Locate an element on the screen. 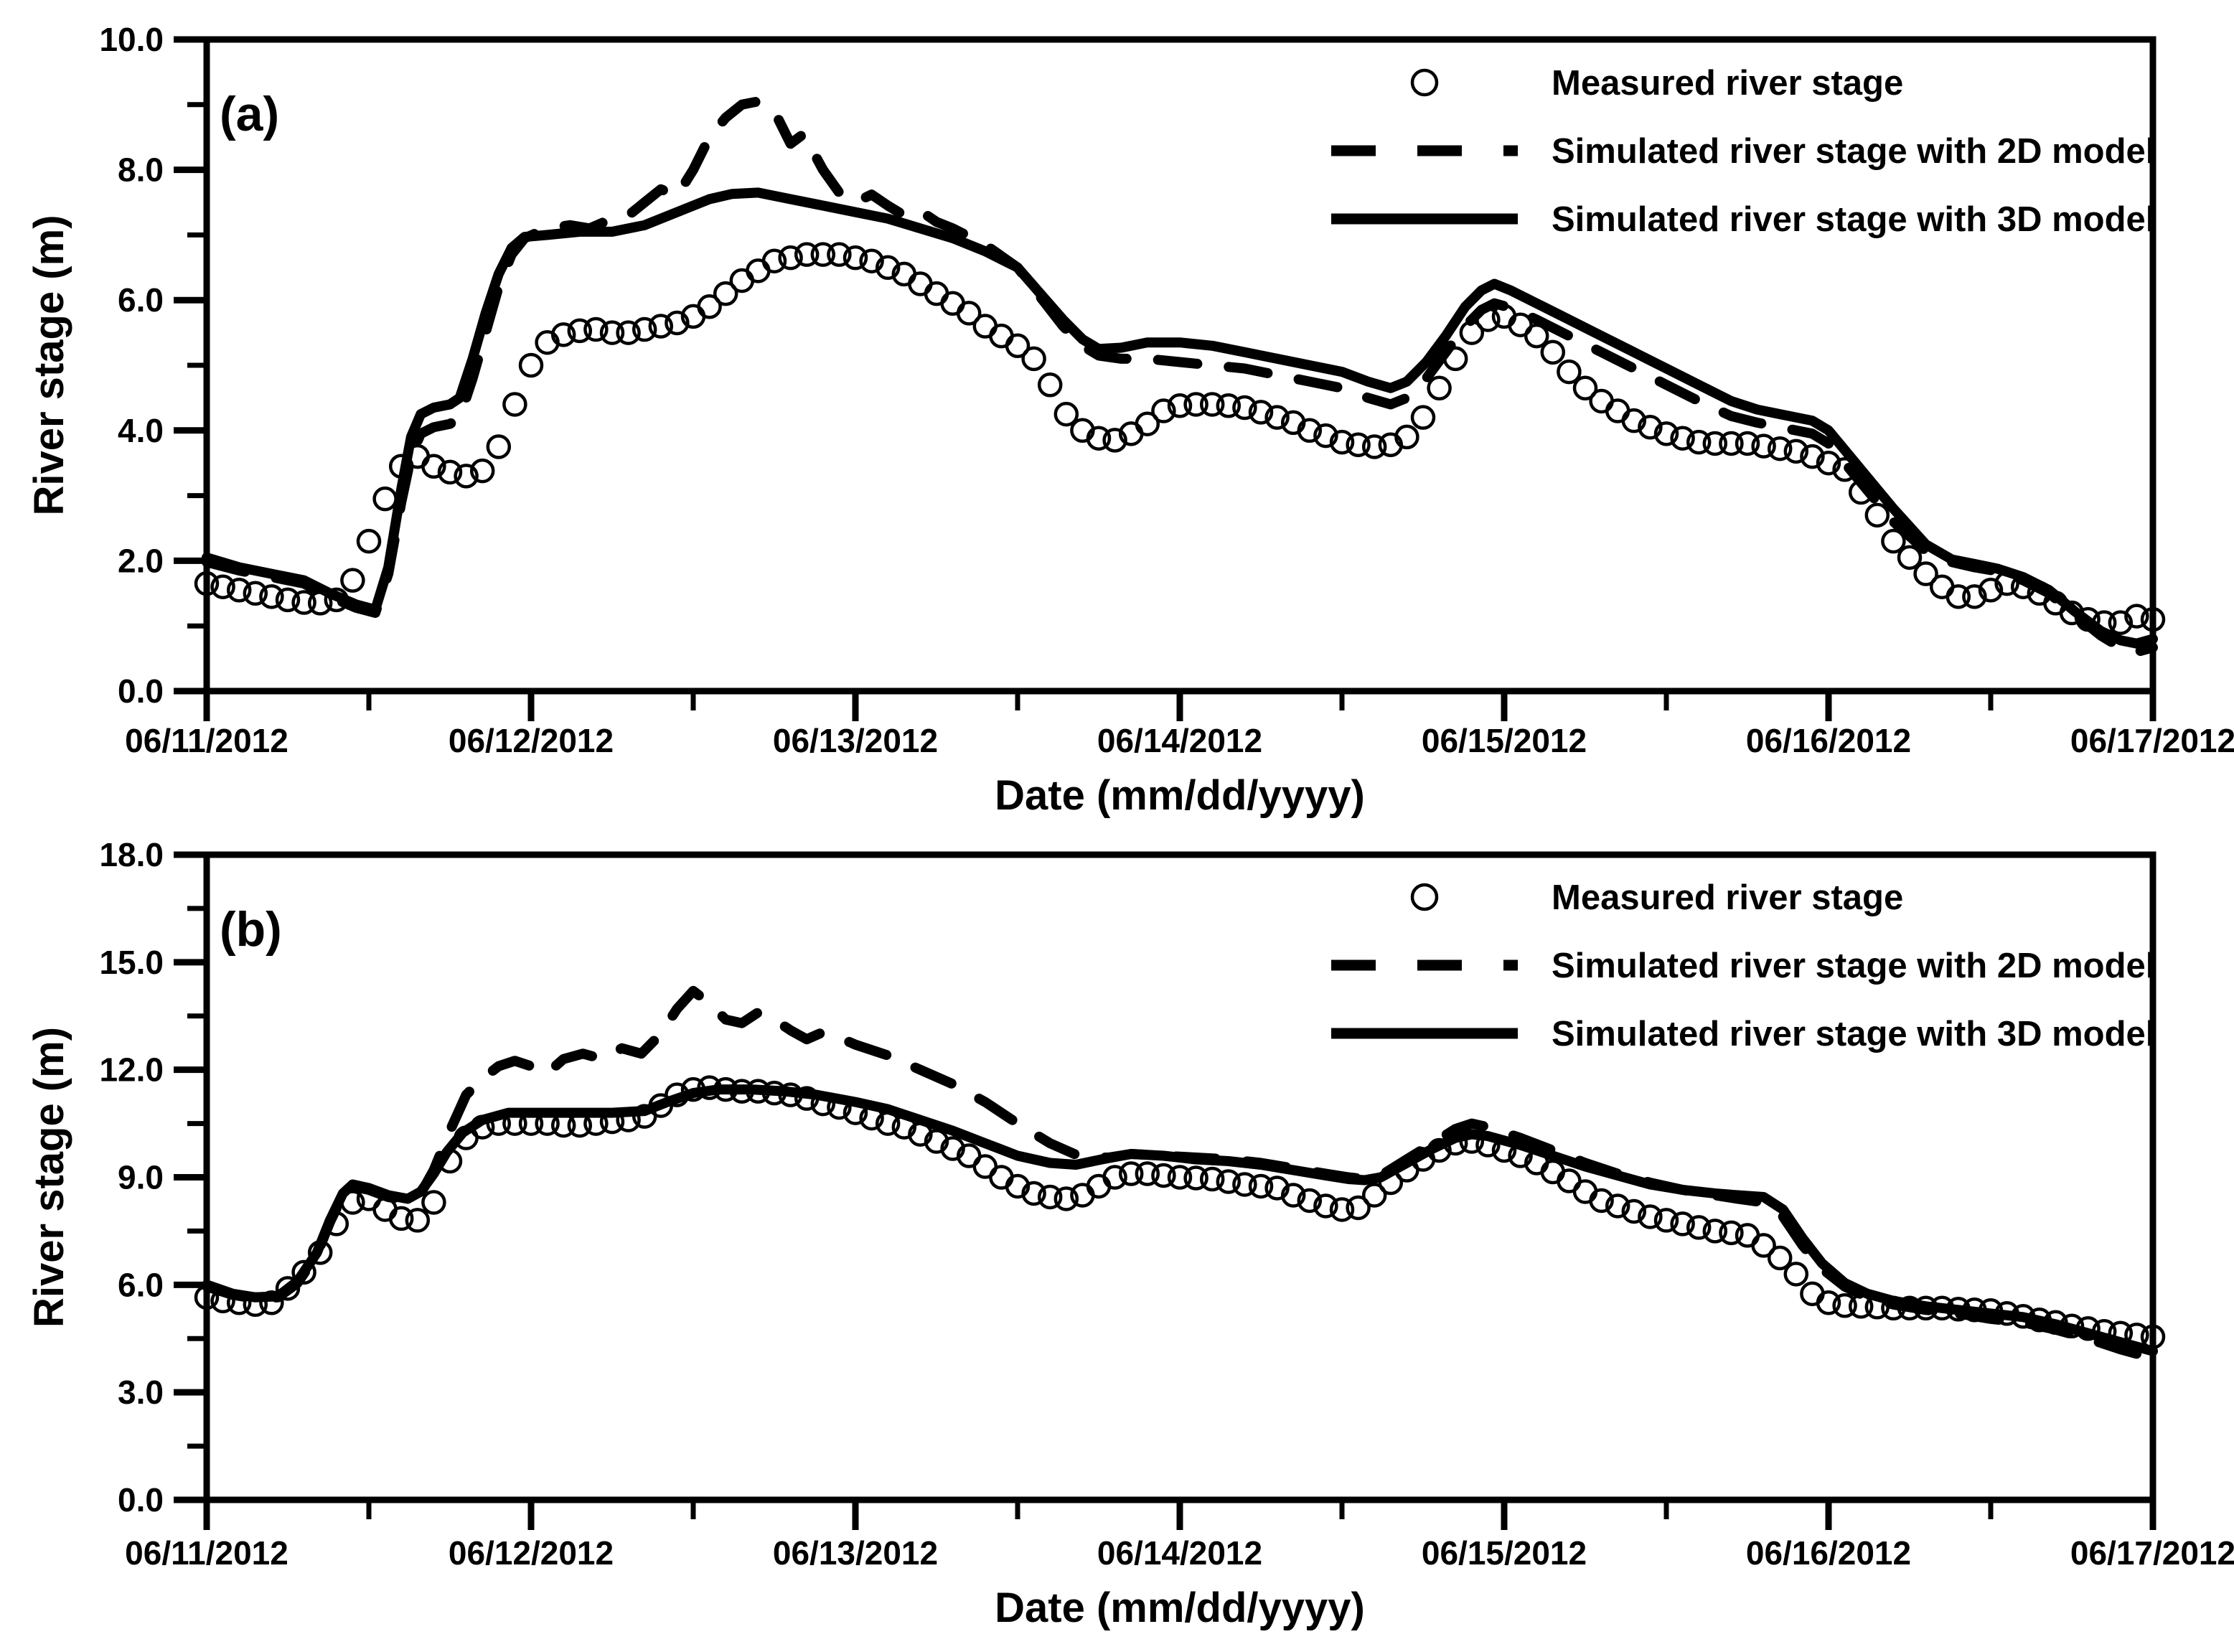 Image resolution: width=2234 pixels, height=1652 pixels. legend-marker-circle-icon is located at coordinates (1425, 897).